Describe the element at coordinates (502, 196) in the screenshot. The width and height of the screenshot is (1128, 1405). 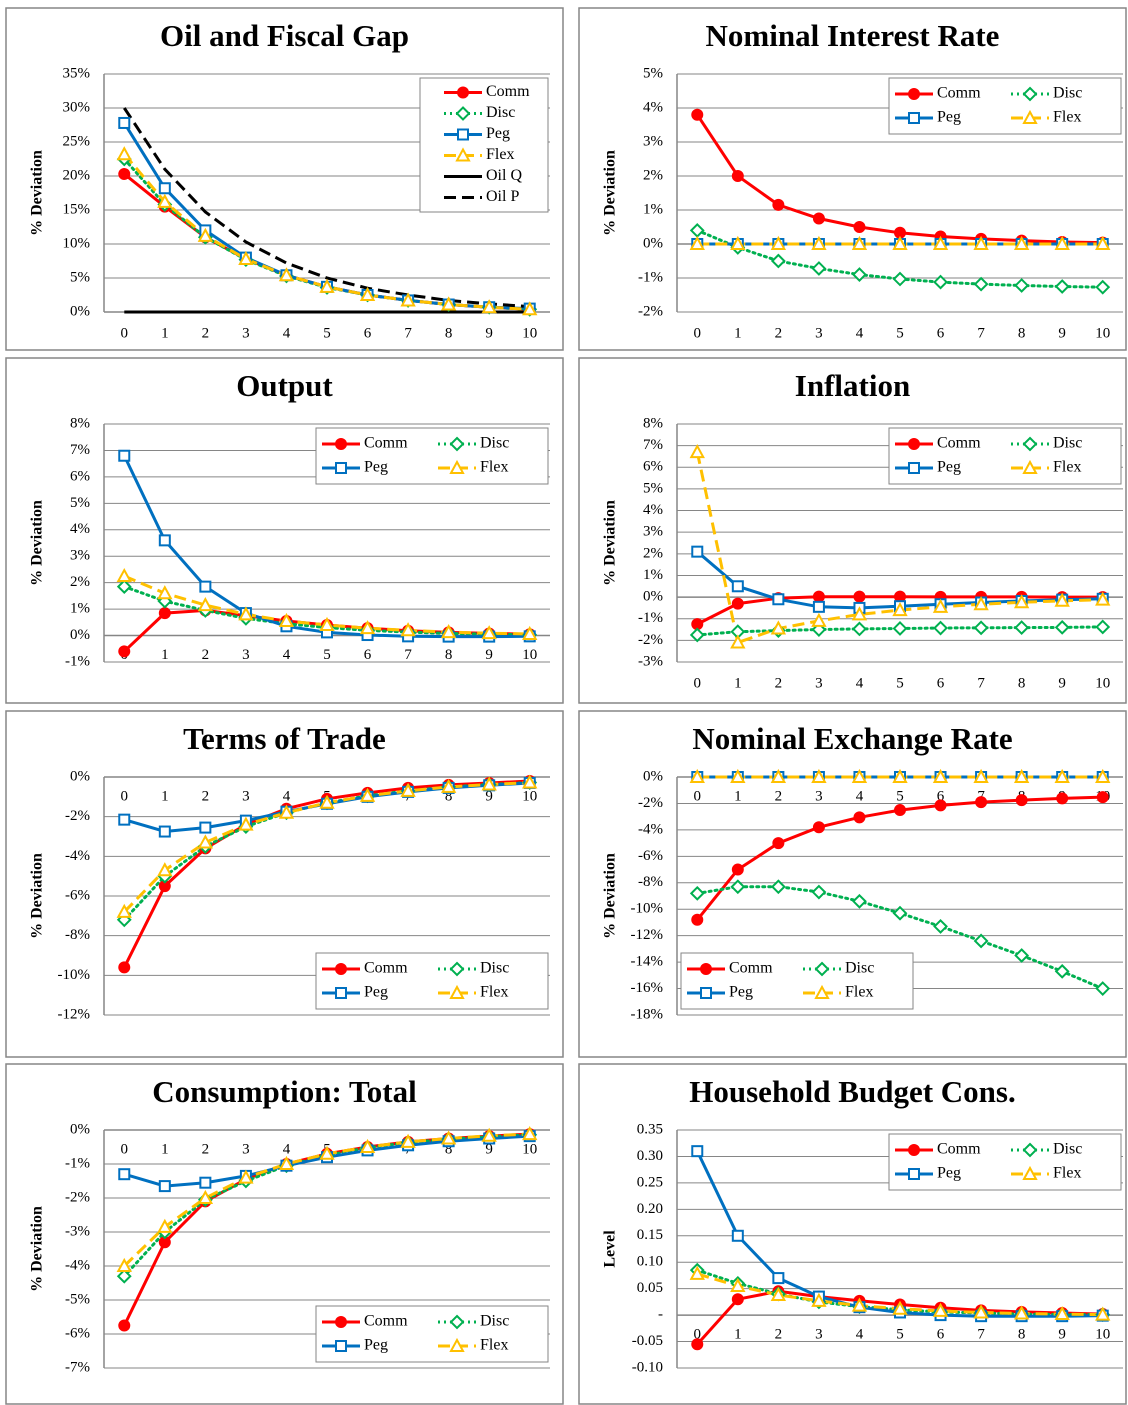
I see `legend-label: Oil P` at that location.